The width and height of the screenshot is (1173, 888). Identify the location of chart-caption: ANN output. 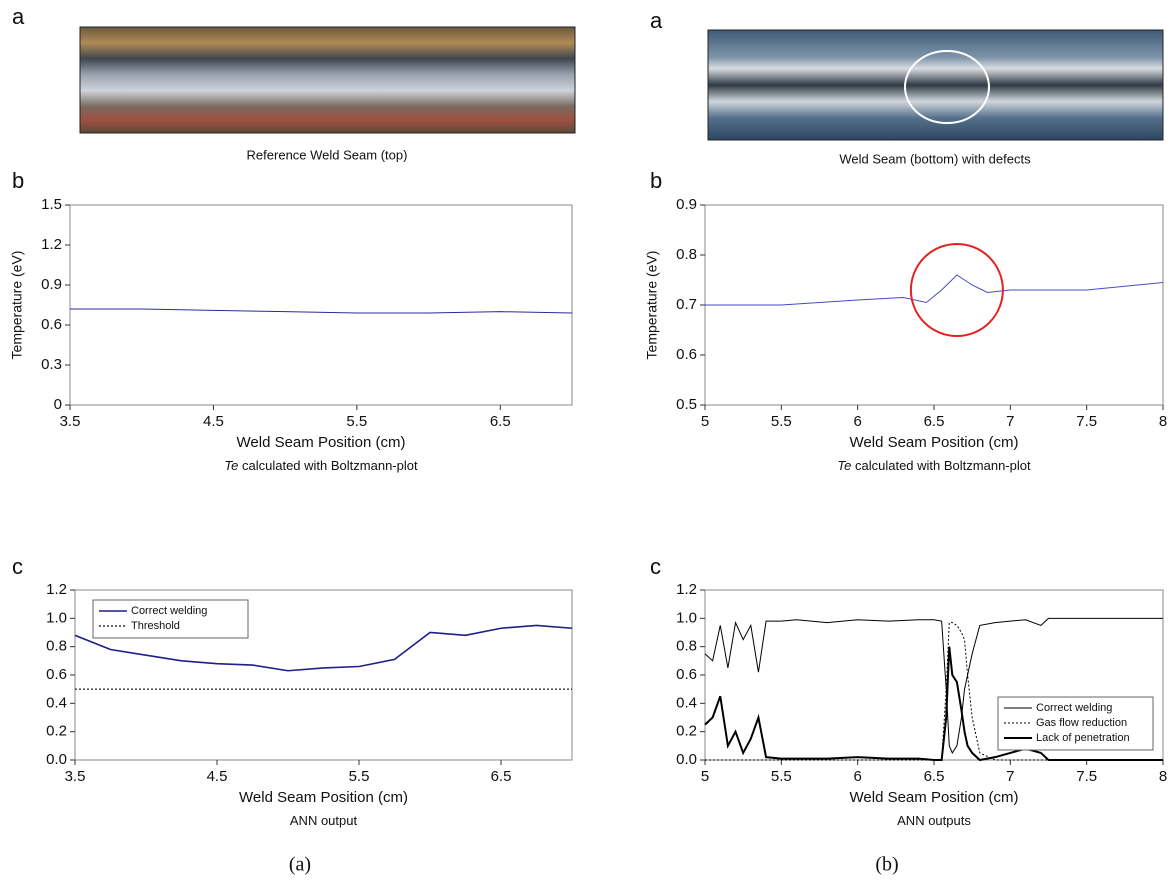
(324, 820).